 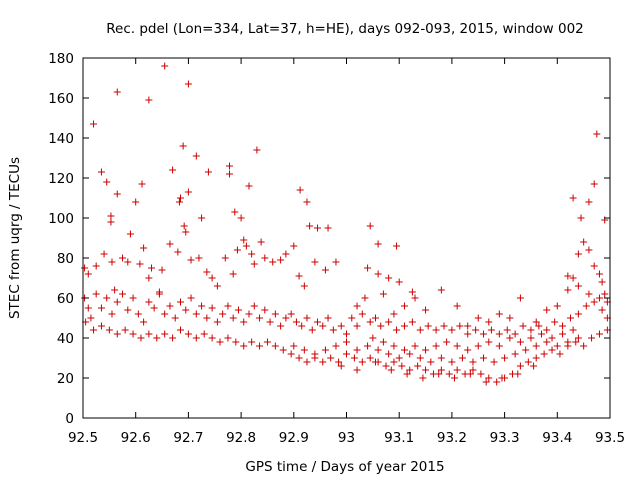 What do you see at coordinates (241, 438) in the screenshot?
I see `x-tick-label: 92.8` at bounding box center [241, 438].